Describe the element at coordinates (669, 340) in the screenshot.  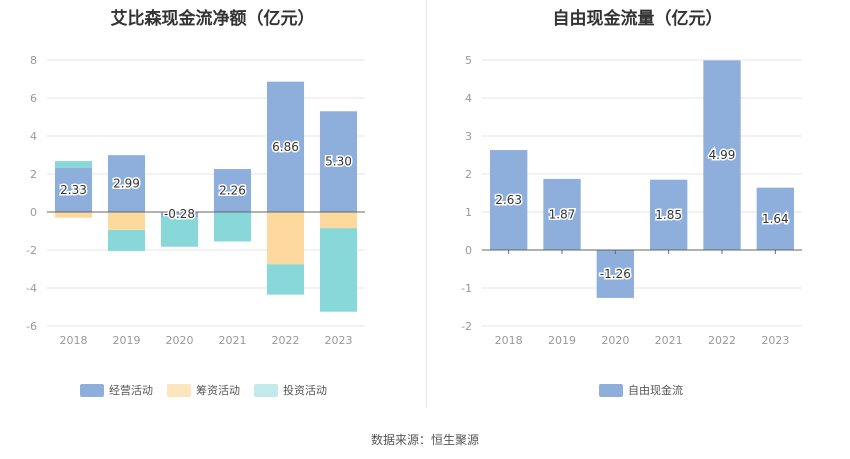
I see `free-cash-flow-x-tick-label-2021: 2021` at that location.